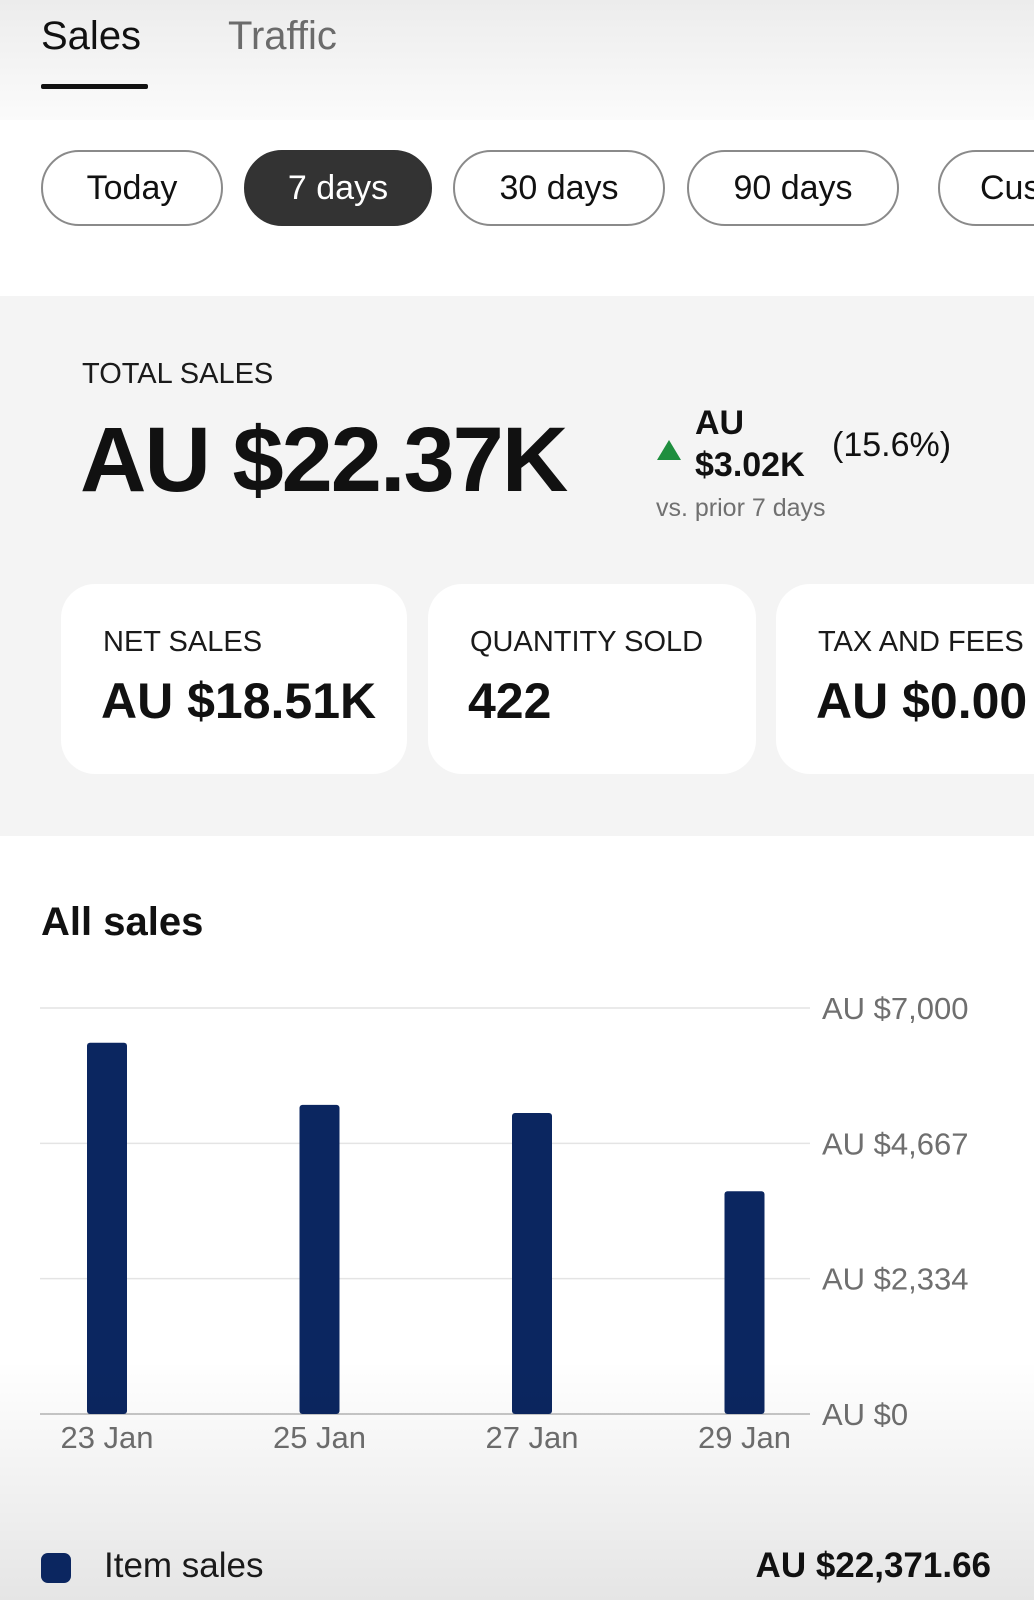 This screenshot has height=1600, width=1034. I want to click on legend-swatch-item-sales, so click(56, 1568).